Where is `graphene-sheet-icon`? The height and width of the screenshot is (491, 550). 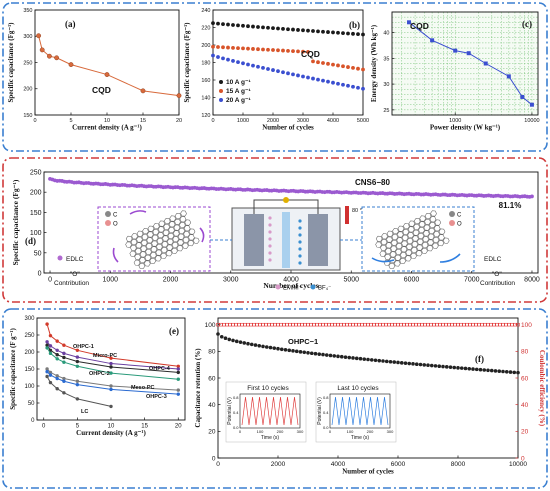 graphene-sheet-icon is located at coordinates (162, 239).